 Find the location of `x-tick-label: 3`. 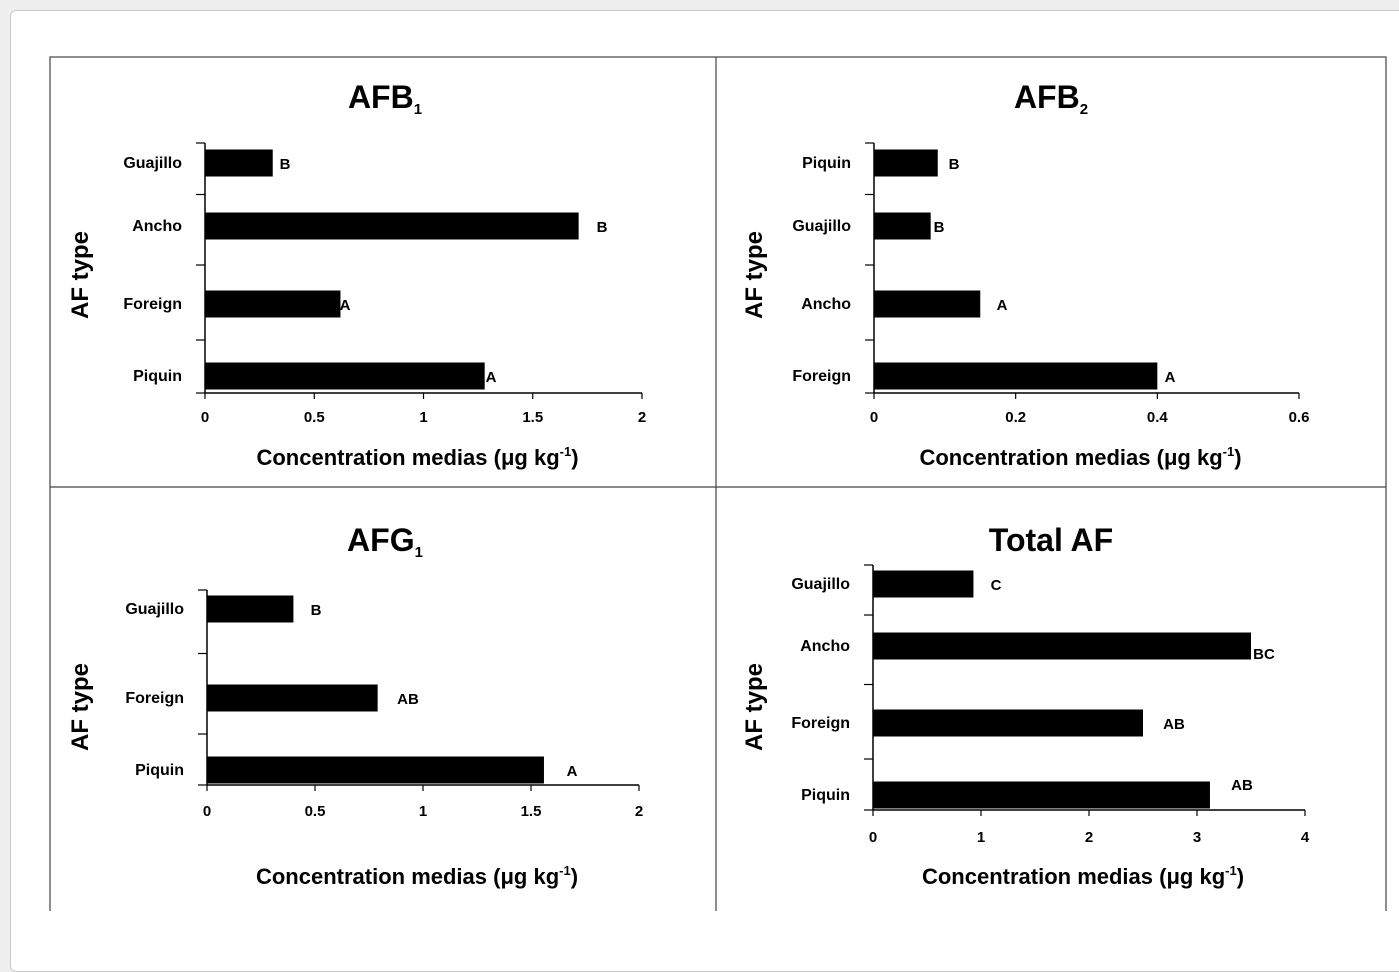

x-tick-label: 3 is located at coordinates (1197, 837).